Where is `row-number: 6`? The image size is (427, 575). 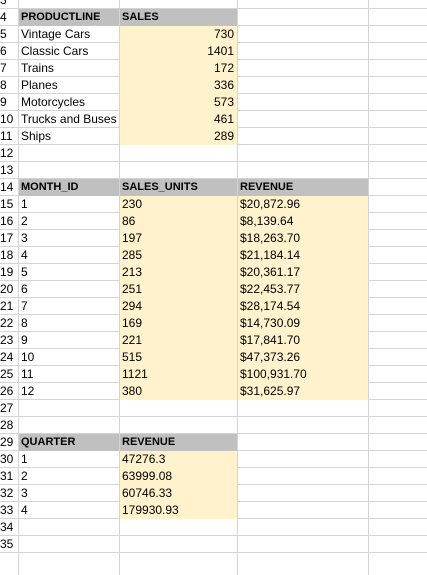 row-number: 6 is located at coordinates (3, 51).